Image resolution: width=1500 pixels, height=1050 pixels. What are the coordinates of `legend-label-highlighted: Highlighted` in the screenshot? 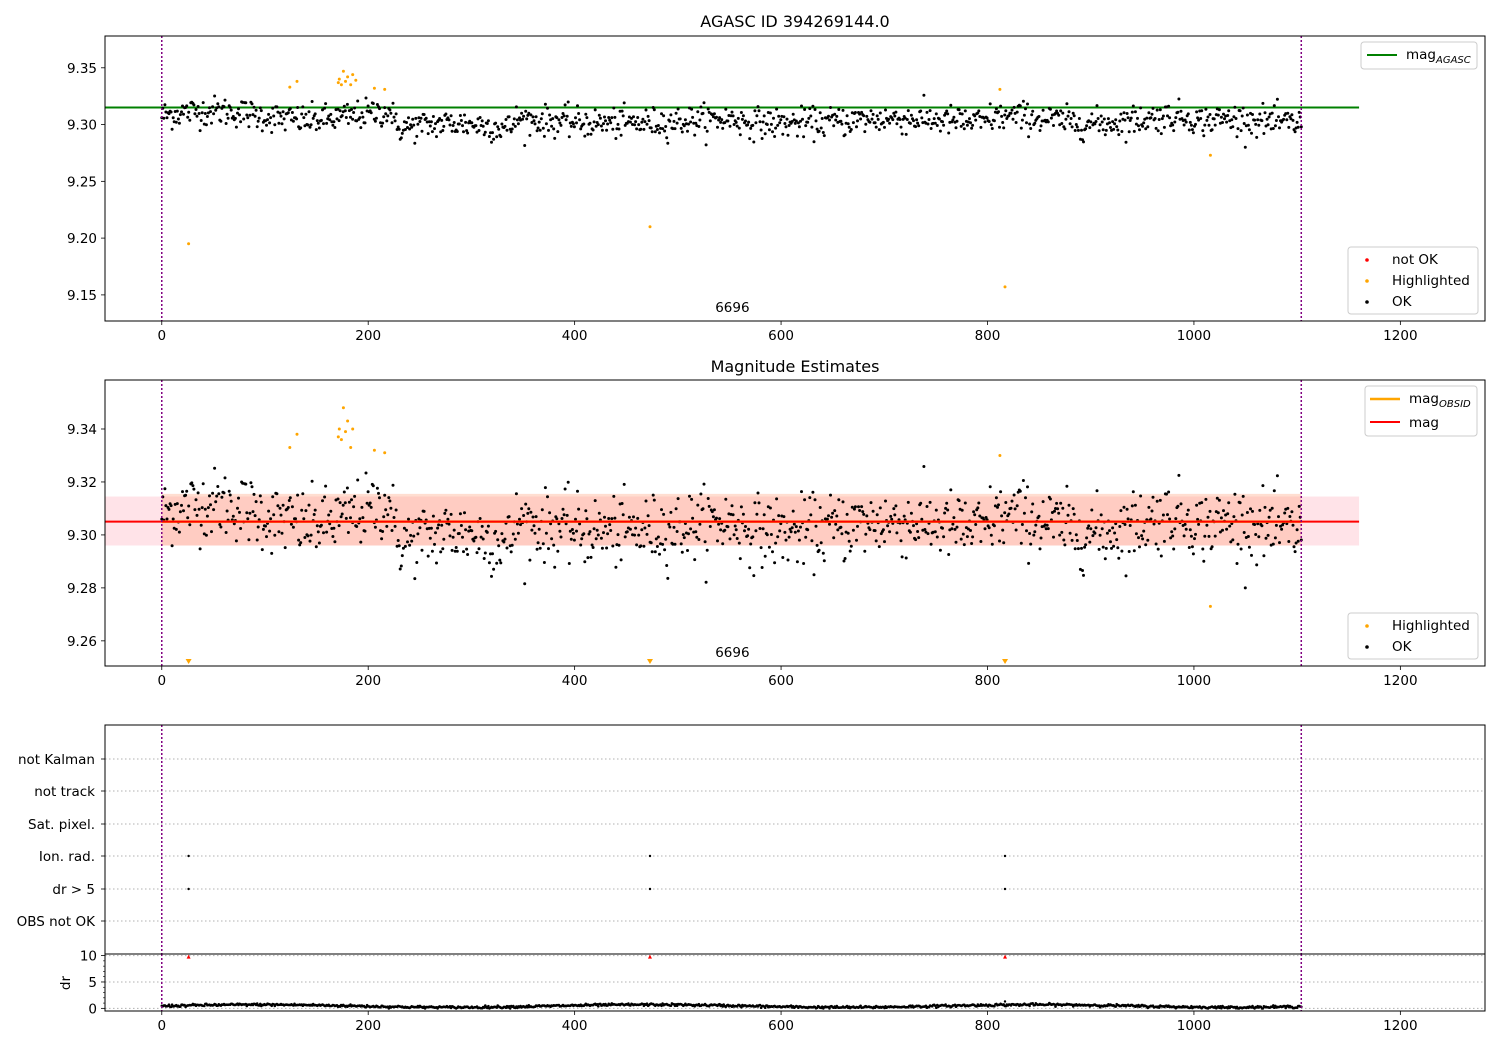 It's located at (1431, 281).